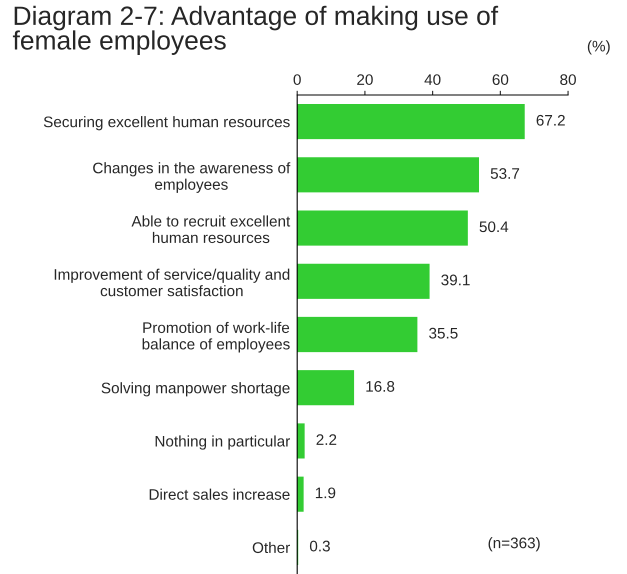 The height and width of the screenshot is (574, 627). What do you see at coordinates (297, 80) in the screenshot?
I see `x-tick-label: 0` at bounding box center [297, 80].